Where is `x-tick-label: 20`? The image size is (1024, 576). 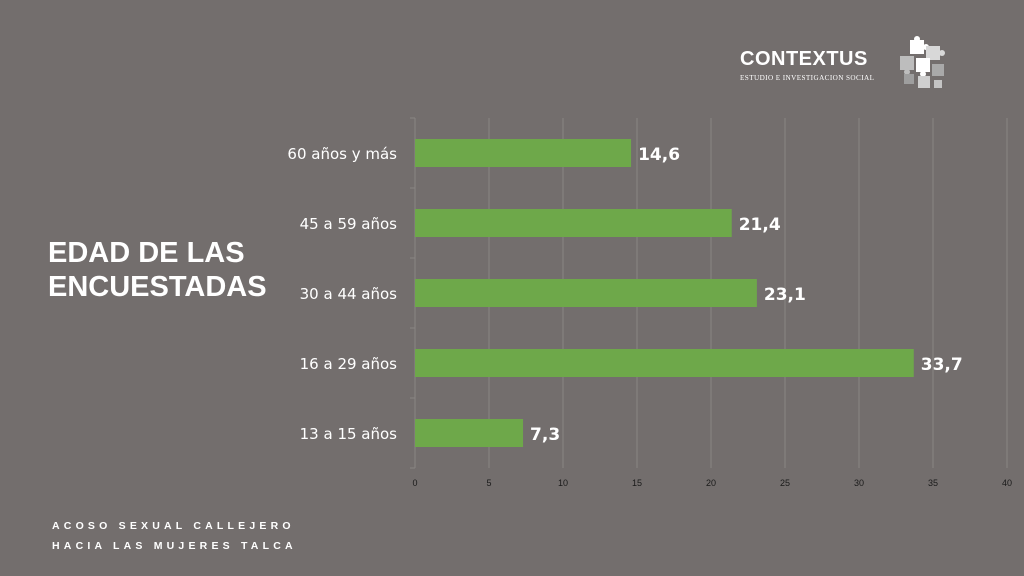
x-tick-label: 20 is located at coordinates (711, 483).